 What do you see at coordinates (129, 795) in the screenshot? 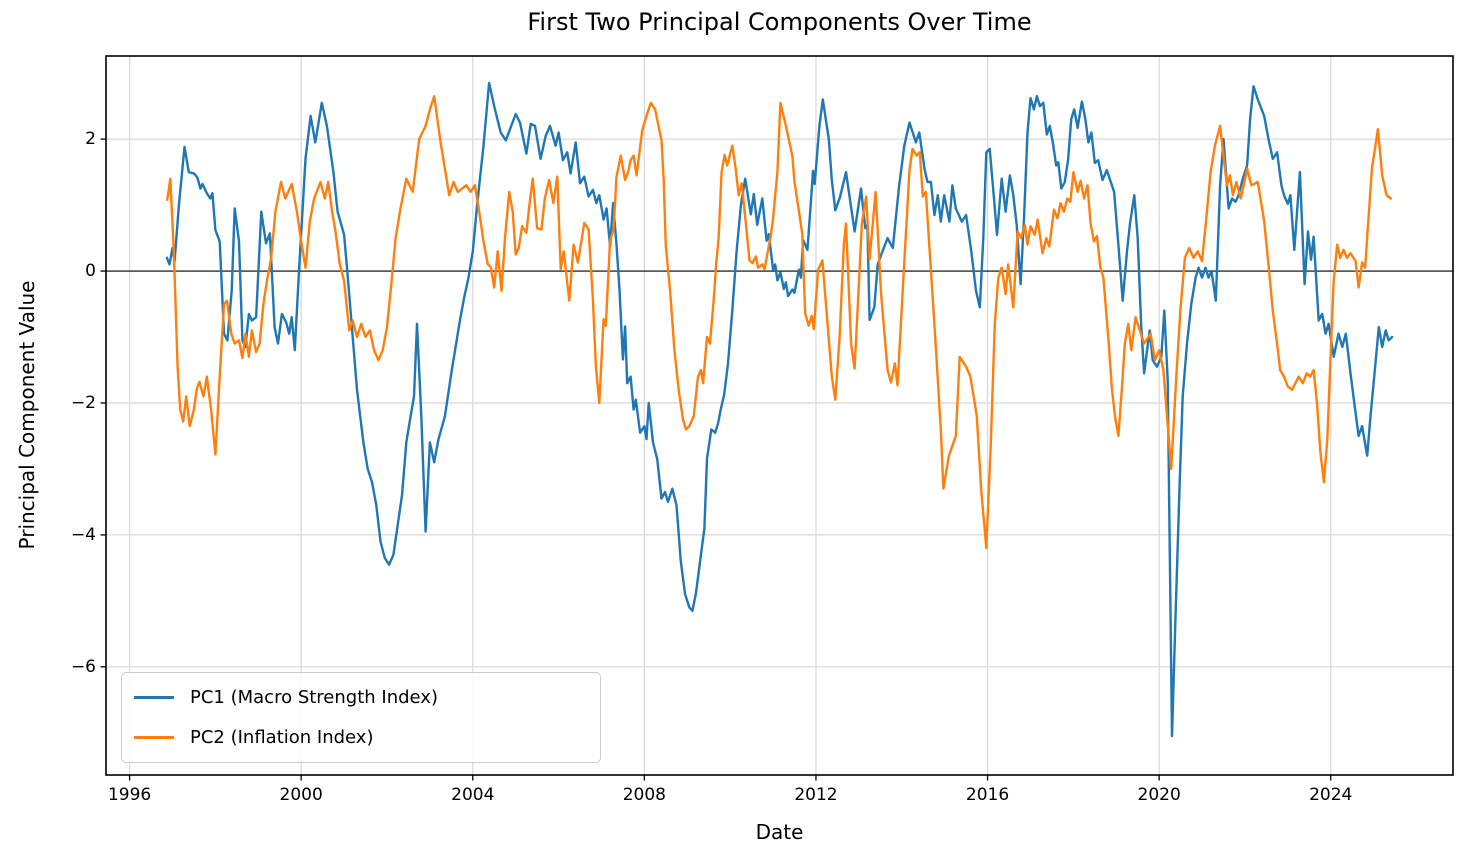
I see `x-tick-label: 1996` at bounding box center [129, 795].